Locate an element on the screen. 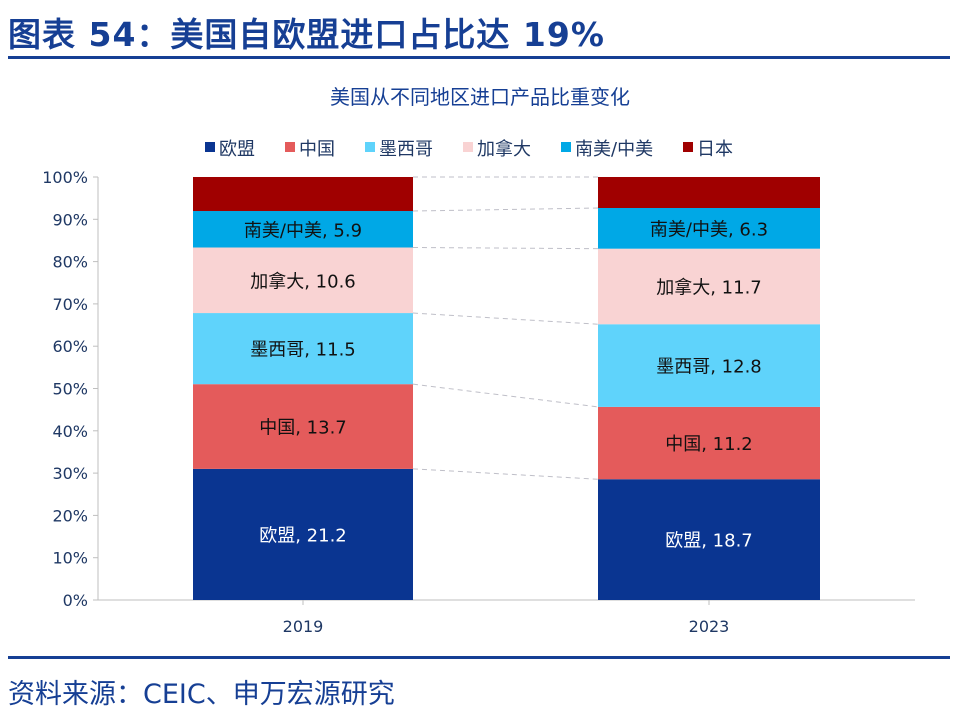 Image resolution: width=960 pixels, height=721 pixels. y-tick-label: 90% is located at coordinates (70, 219).